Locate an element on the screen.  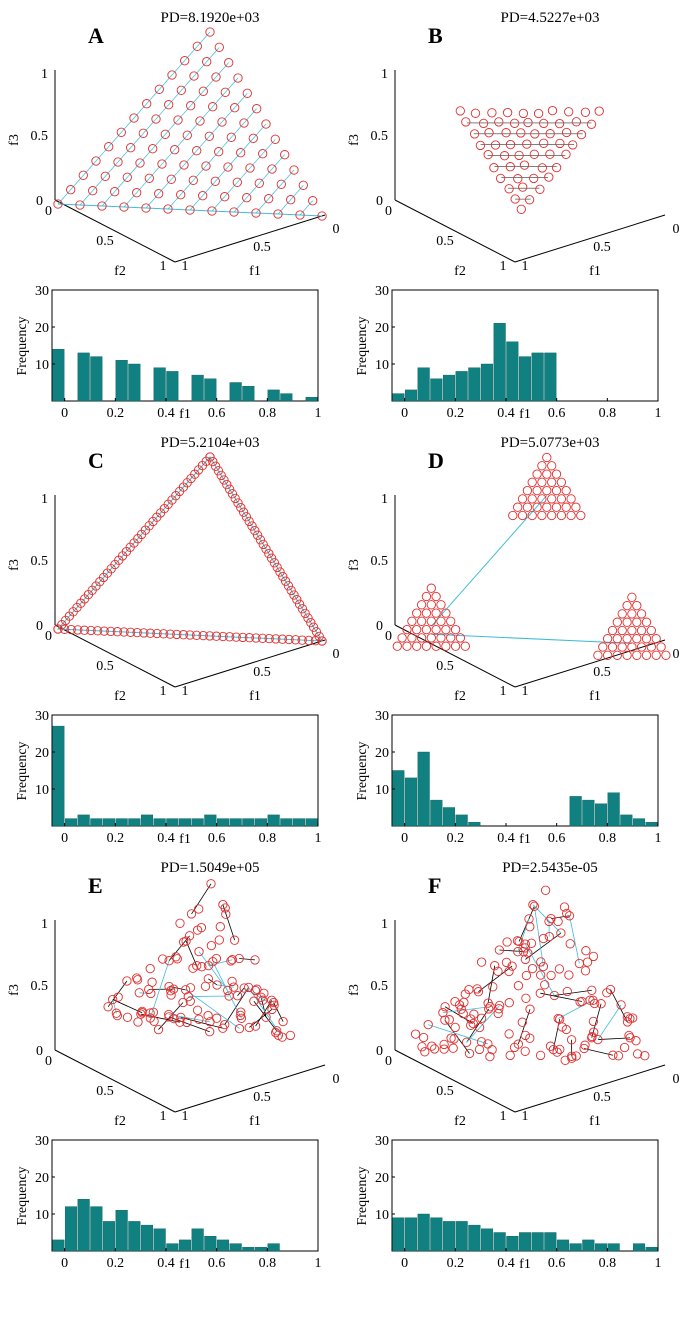
grid-line is located at coordinates (275, 191).